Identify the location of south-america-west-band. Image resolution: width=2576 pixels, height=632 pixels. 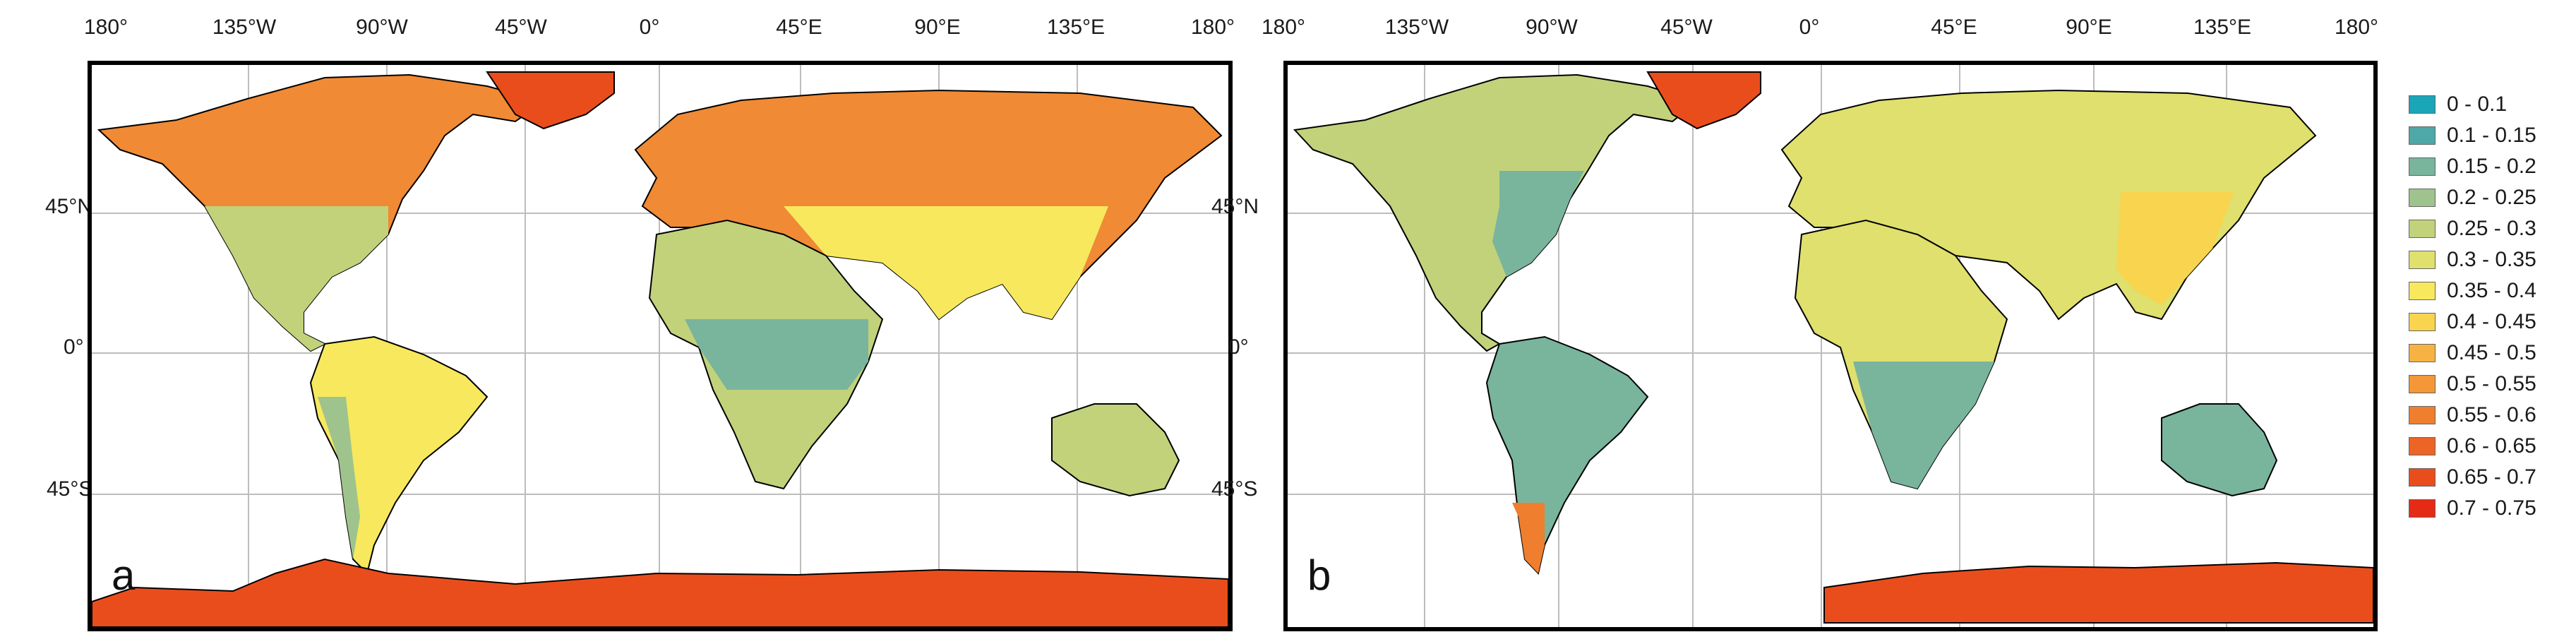
(339, 478).